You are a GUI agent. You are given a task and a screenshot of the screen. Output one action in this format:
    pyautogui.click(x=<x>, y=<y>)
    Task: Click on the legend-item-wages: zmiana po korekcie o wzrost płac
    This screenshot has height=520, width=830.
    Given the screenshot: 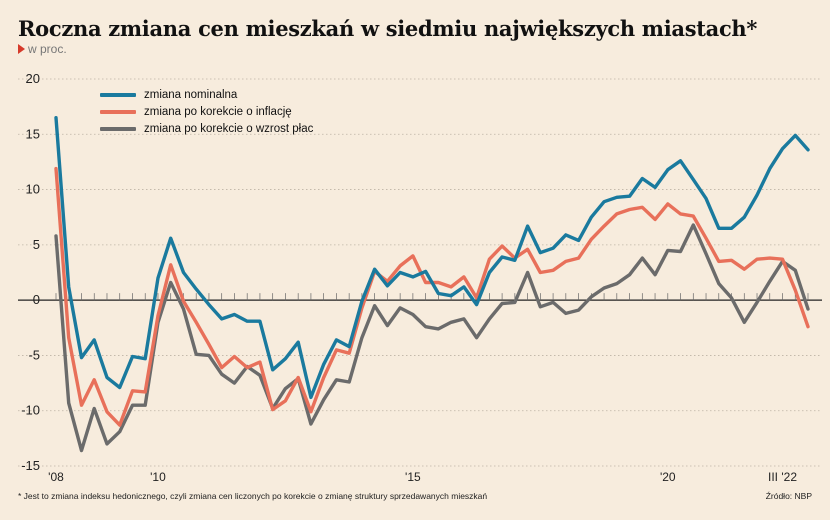 What is the action you would take?
    pyautogui.click(x=206, y=128)
    